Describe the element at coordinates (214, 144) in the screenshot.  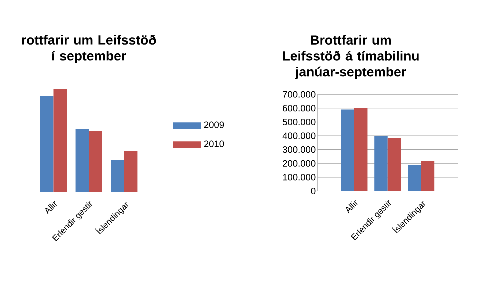
I see `legend-label: 2010` at that location.